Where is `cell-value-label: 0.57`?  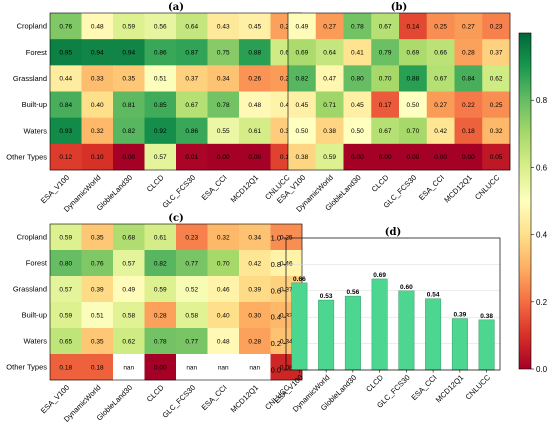 cell-value-label: 0.57 is located at coordinates (128, 263).